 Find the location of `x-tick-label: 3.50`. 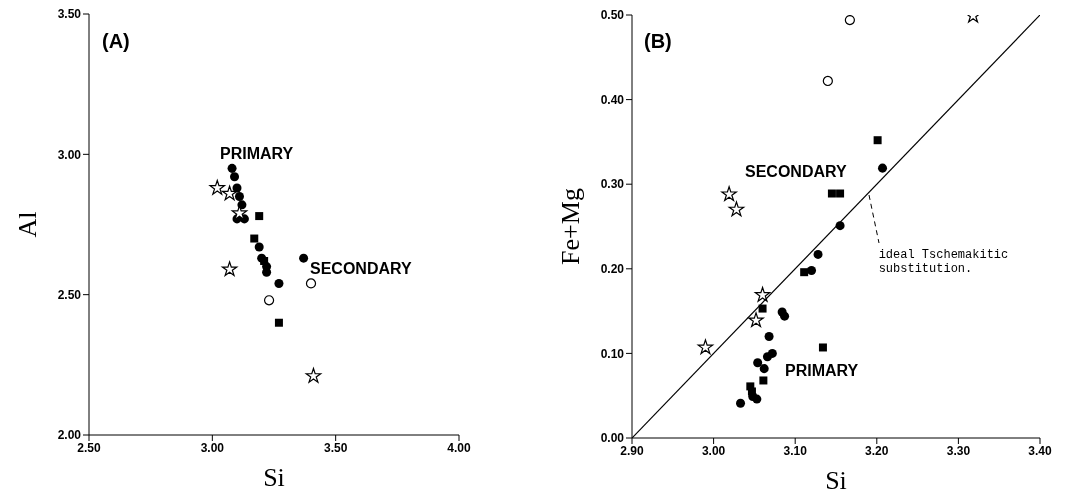

x-tick-label: 3.50 is located at coordinates (335, 447).